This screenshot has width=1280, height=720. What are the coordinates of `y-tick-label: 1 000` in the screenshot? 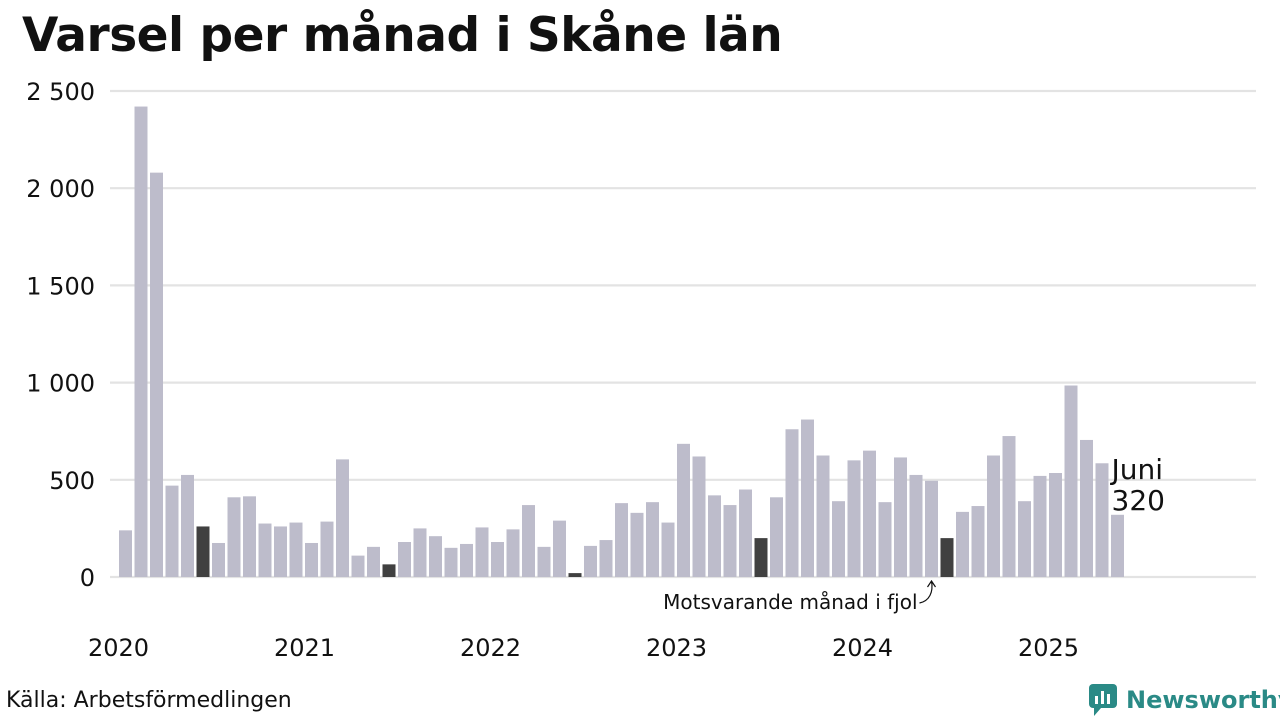 It's located at (60, 384).